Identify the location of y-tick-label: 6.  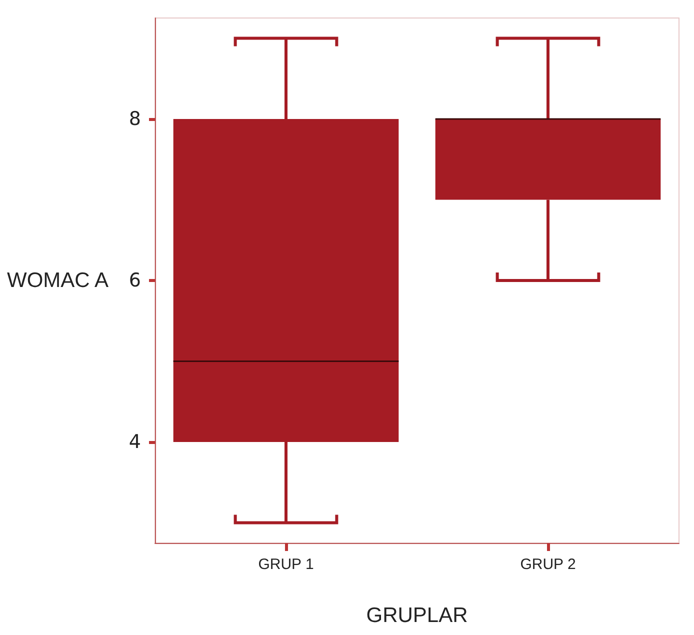
(134, 281).